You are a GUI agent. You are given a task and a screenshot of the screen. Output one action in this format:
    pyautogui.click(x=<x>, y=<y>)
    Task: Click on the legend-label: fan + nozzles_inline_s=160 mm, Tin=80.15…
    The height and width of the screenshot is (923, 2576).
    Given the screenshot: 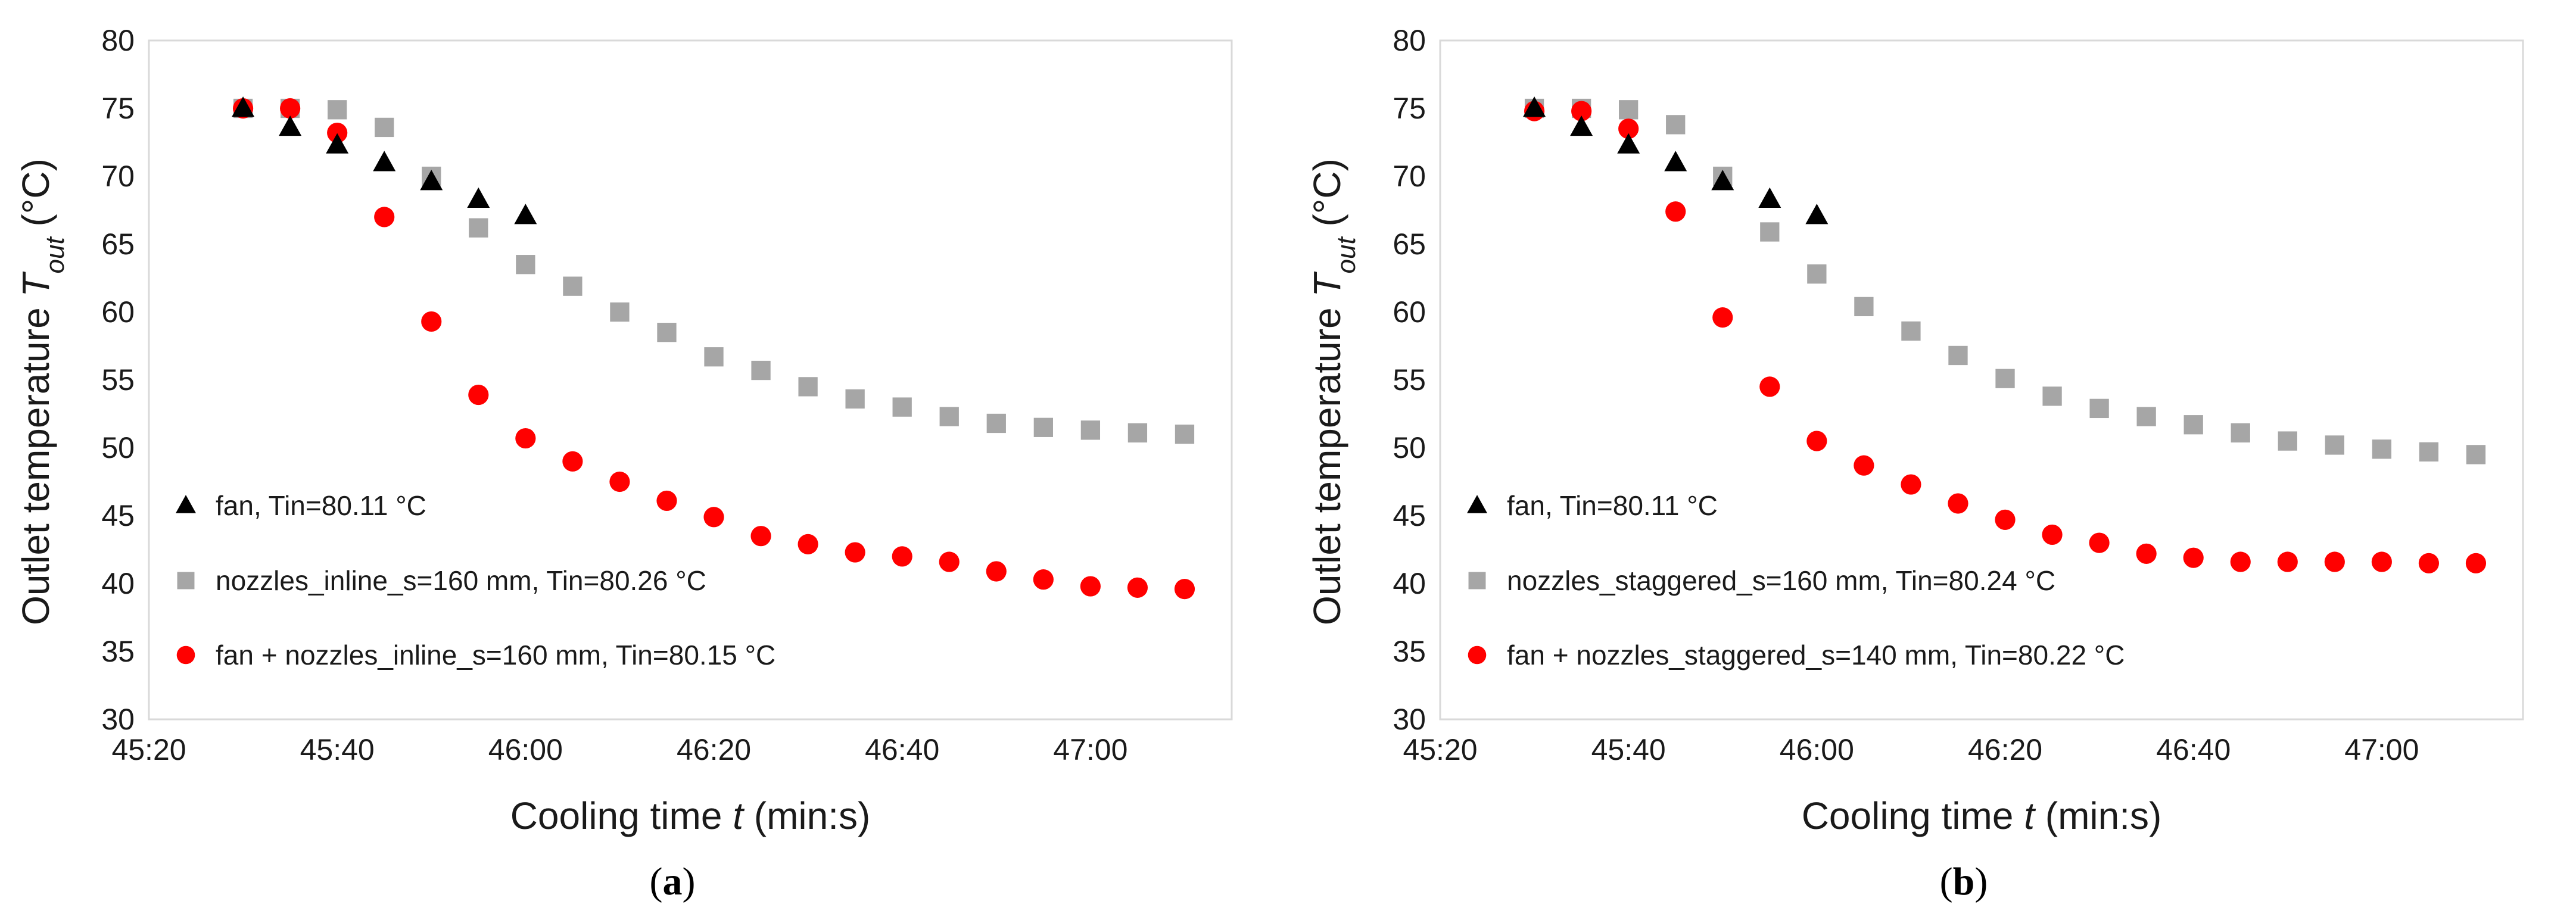 What is the action you would take?
    pyautogui.click(x=495, y=655)
    